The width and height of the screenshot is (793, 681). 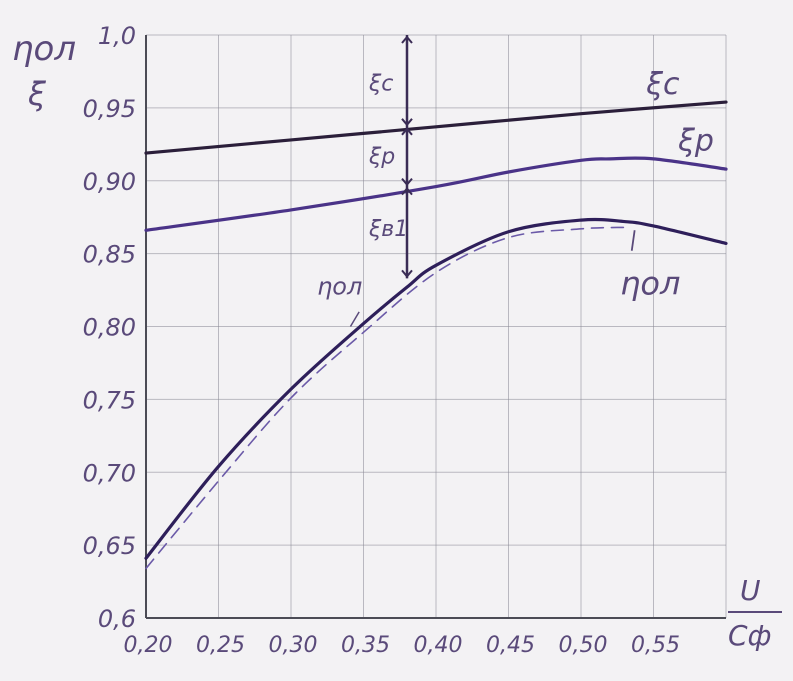 I want to click on arrowhead-xi-p-top, so click(x=407, y=131).